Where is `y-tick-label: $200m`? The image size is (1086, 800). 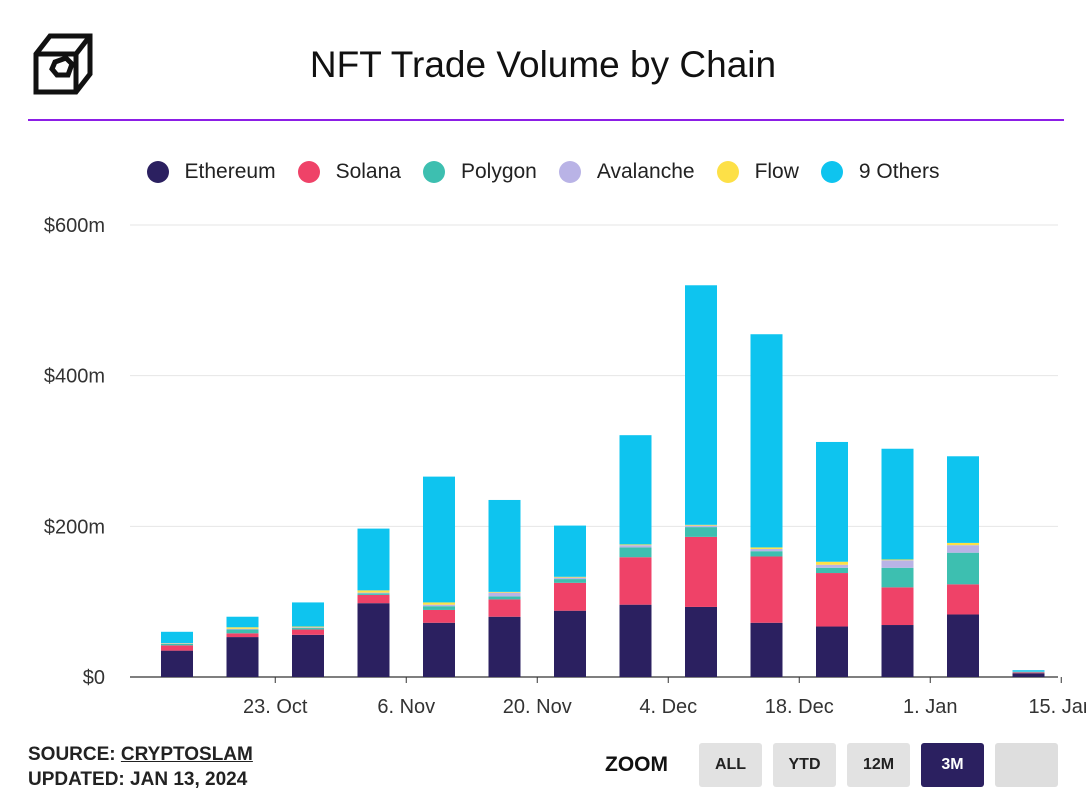
y-tick-label: $200m is located at coordinates (74, 527).